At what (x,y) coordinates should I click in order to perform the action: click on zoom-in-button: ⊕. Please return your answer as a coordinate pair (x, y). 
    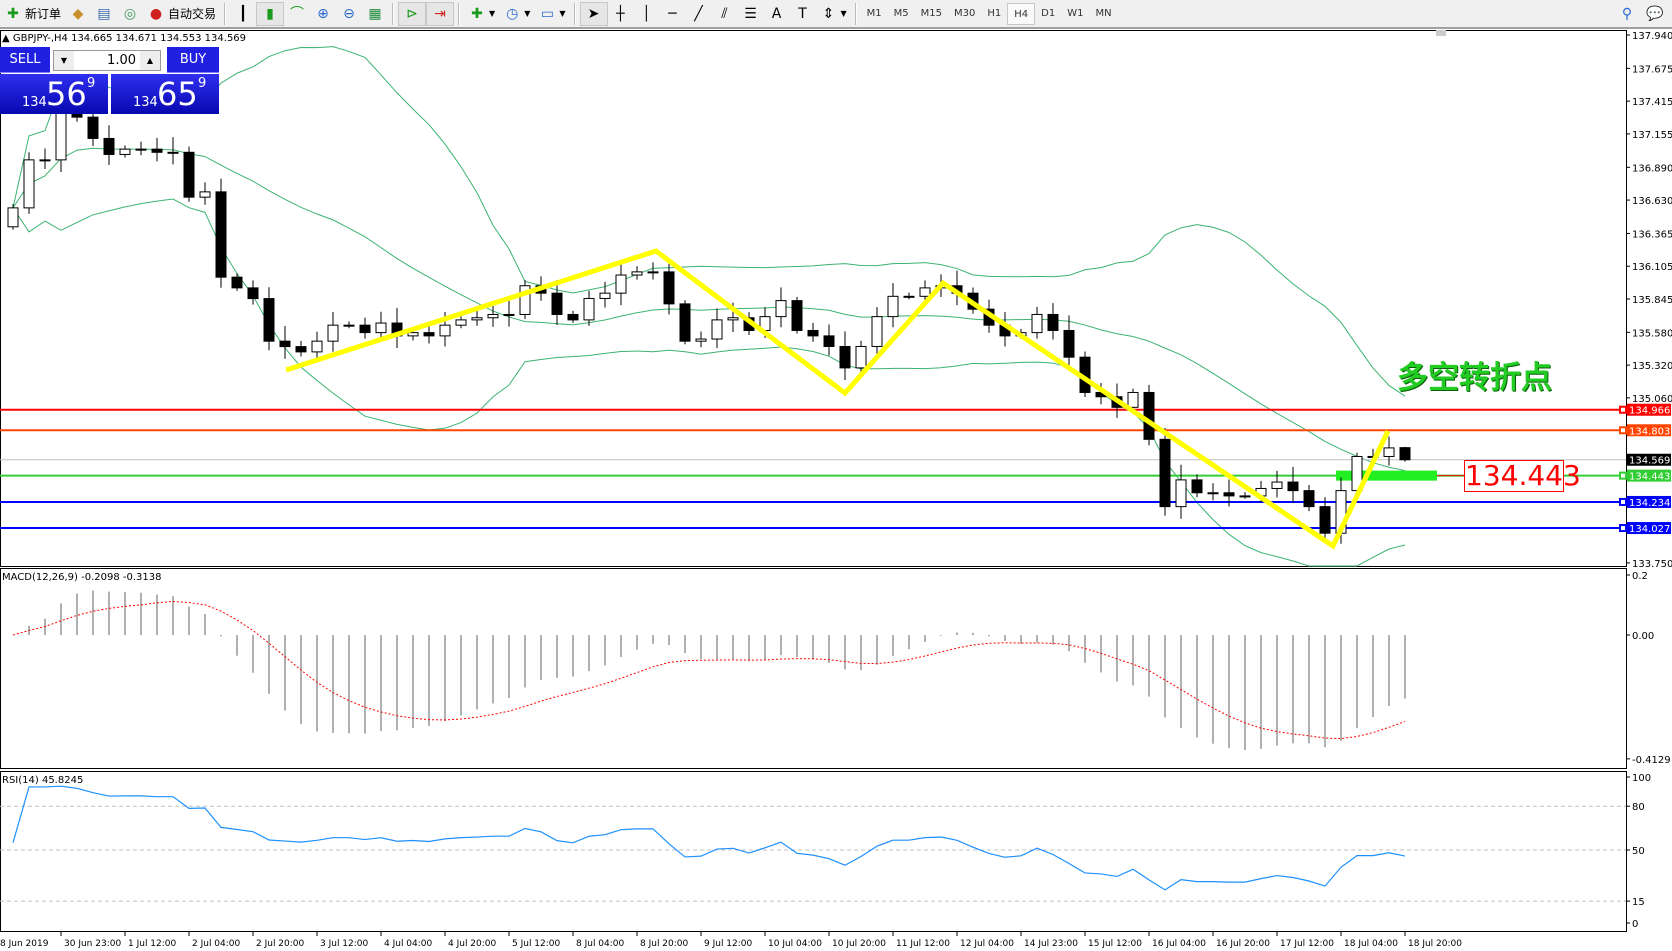
    Looking at the image, I should click on (323, 14).